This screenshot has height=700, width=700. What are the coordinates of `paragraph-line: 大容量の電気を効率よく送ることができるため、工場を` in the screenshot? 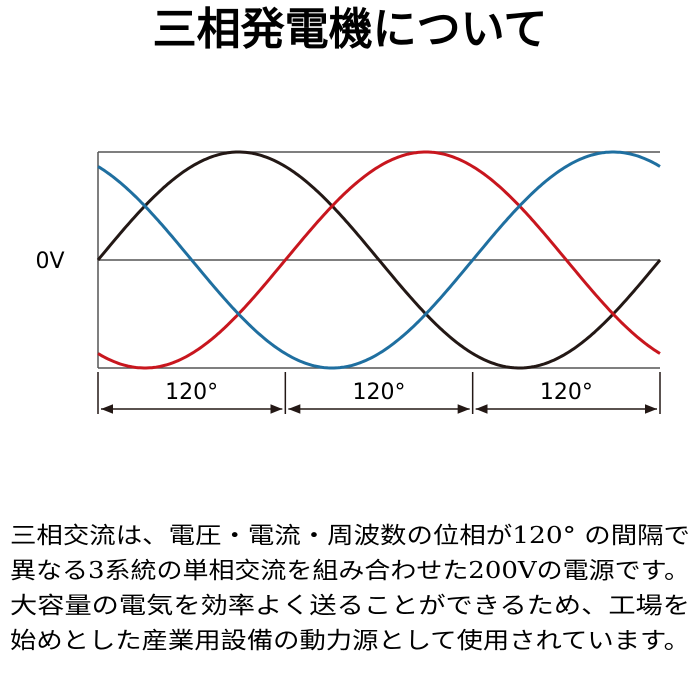 It's located at (350, 606).